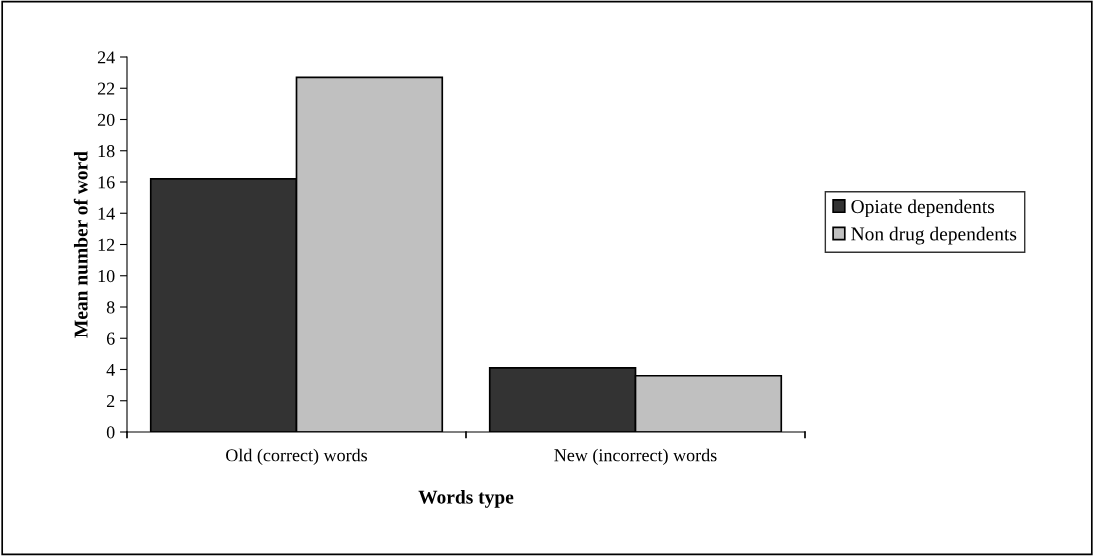  I want to click on y-tick-label: 14, so click(106, 213).